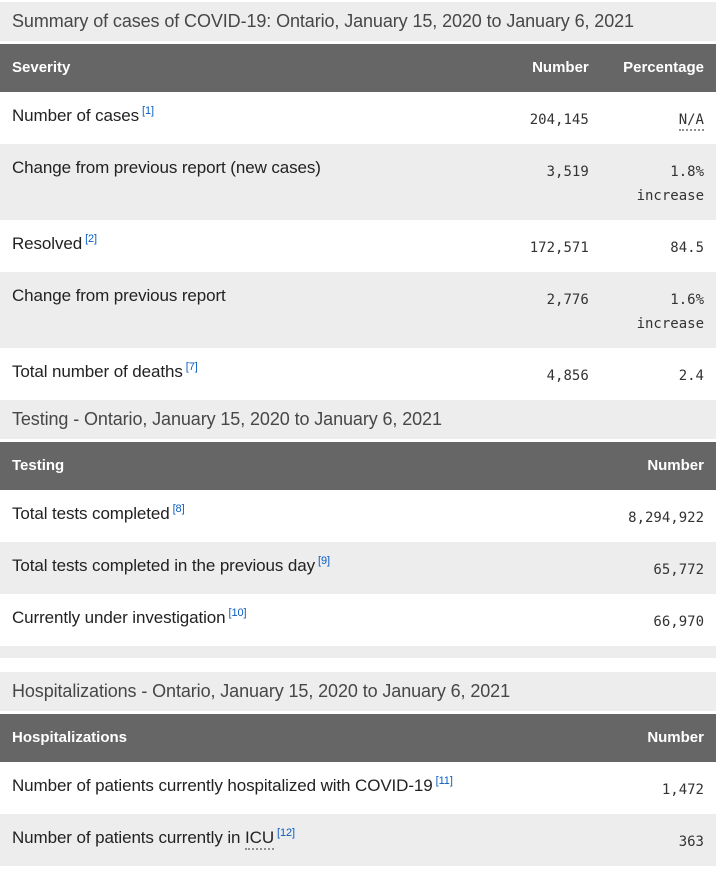 This screenshot has width=716, height=876. What do you see at coordinates (358, 665) in the screenshot?
I see `section-gap` at bounding box center [358, 665].